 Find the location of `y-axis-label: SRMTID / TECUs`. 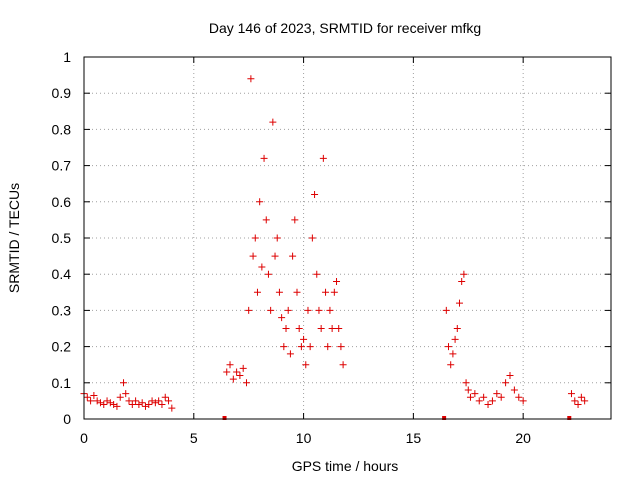

y-axis-label: SRMTID / TECUs is located at coordinates (14, 238).